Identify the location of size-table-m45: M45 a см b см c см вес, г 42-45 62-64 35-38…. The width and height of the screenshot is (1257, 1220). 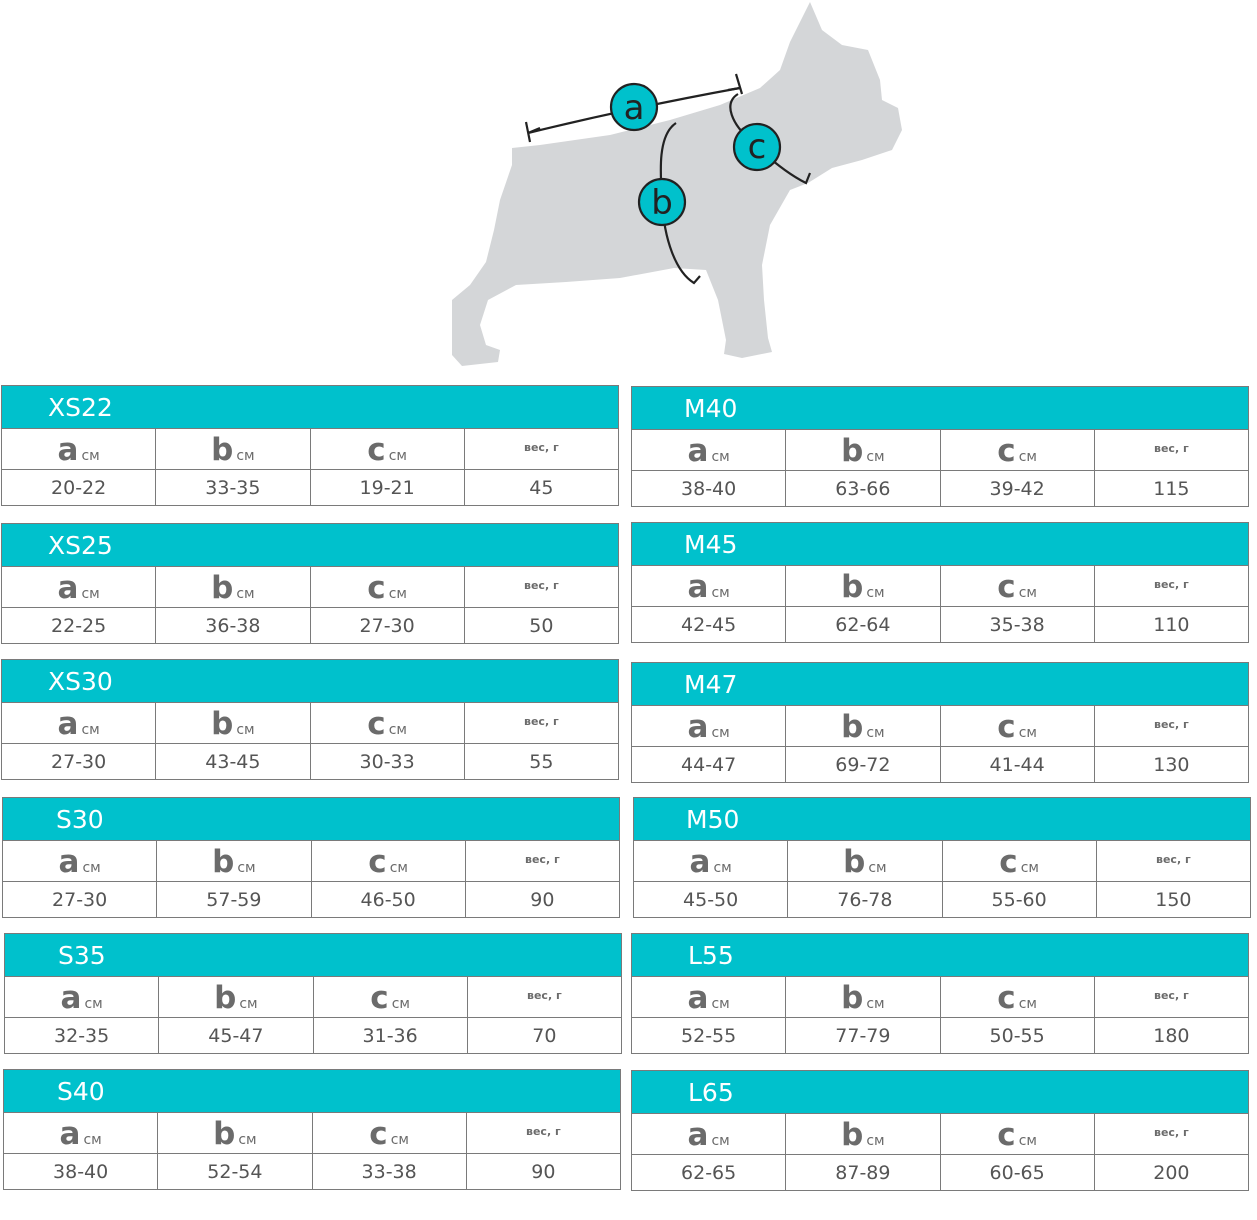
(940, 582).